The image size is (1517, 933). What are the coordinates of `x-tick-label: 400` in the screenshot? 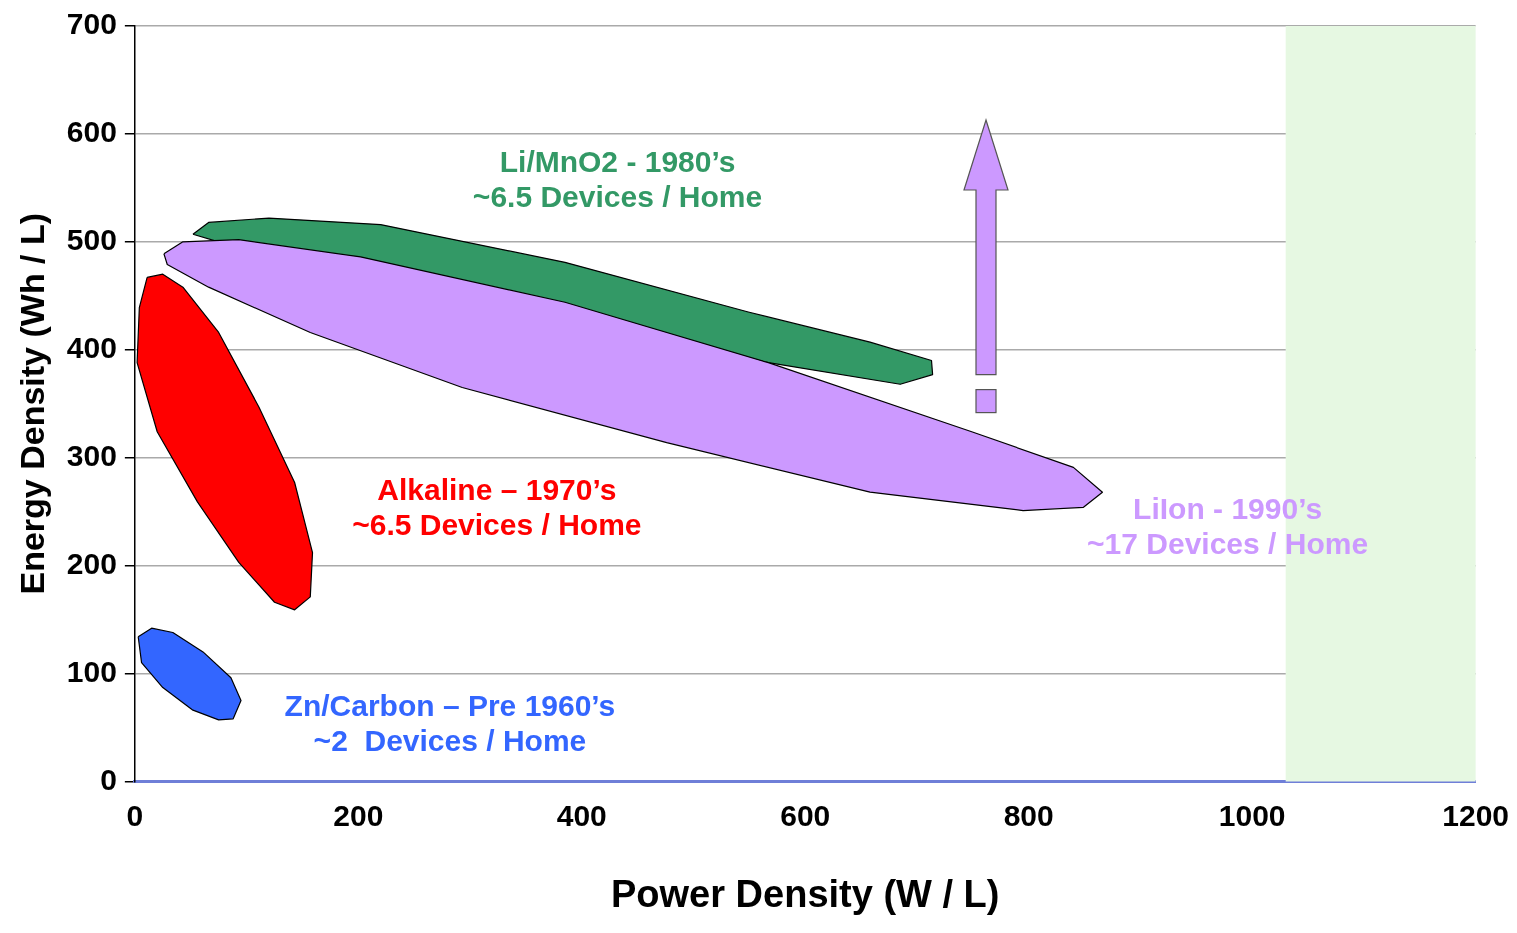 It's located at (581, 815).